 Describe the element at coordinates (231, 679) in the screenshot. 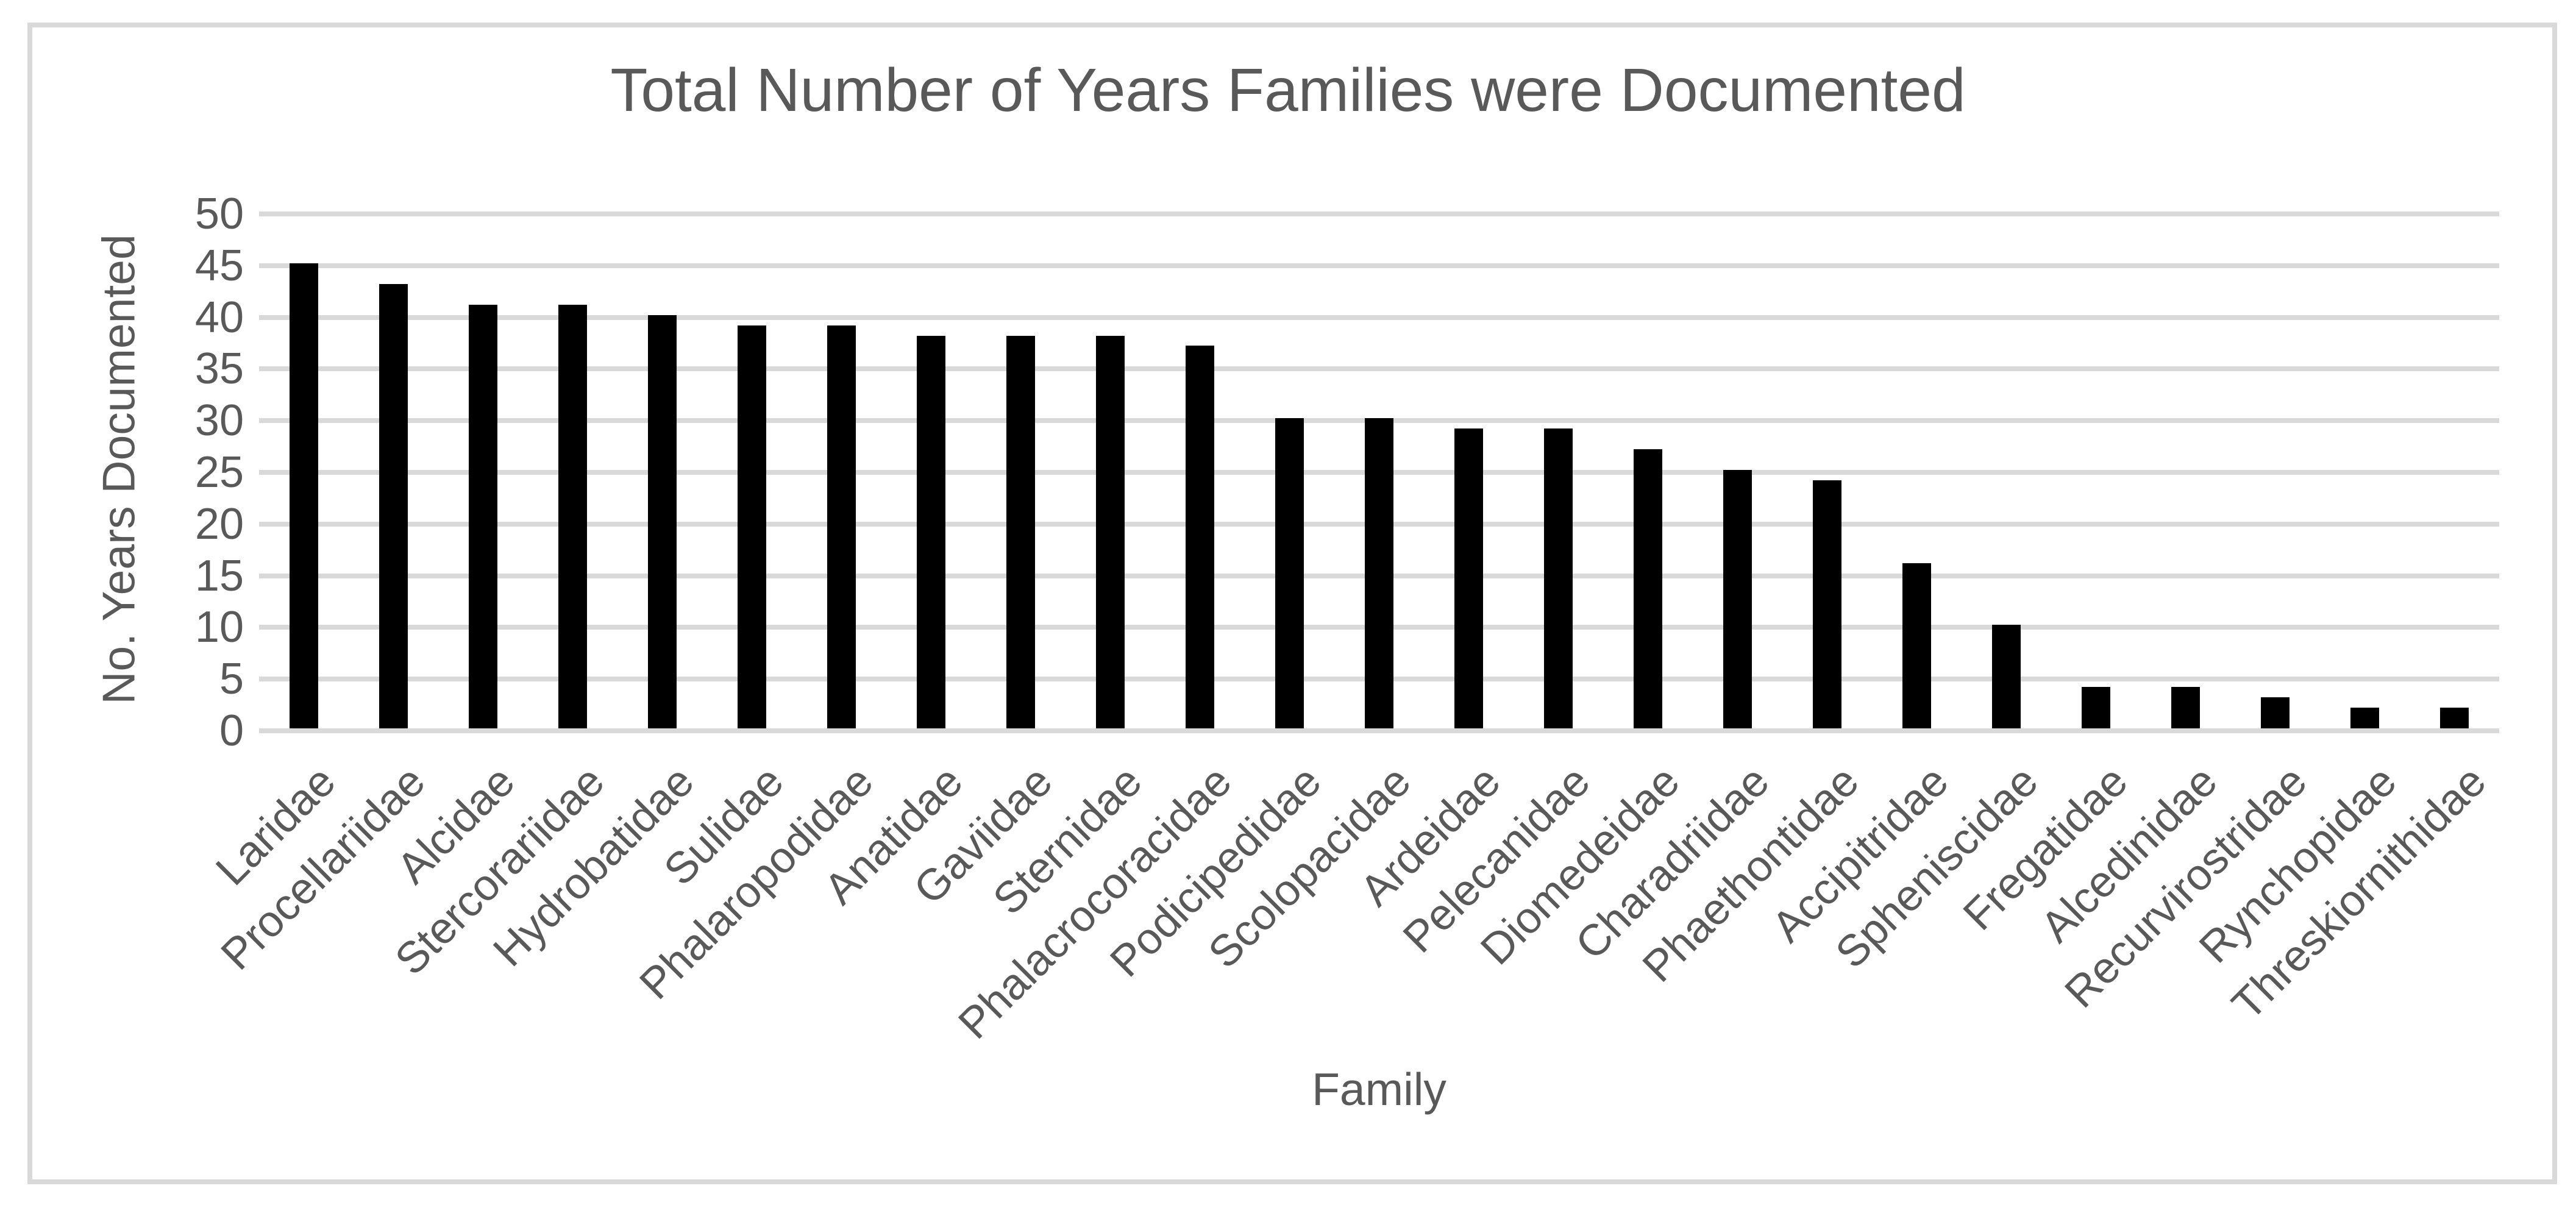

I see `y-tick-label: 5` at that location.